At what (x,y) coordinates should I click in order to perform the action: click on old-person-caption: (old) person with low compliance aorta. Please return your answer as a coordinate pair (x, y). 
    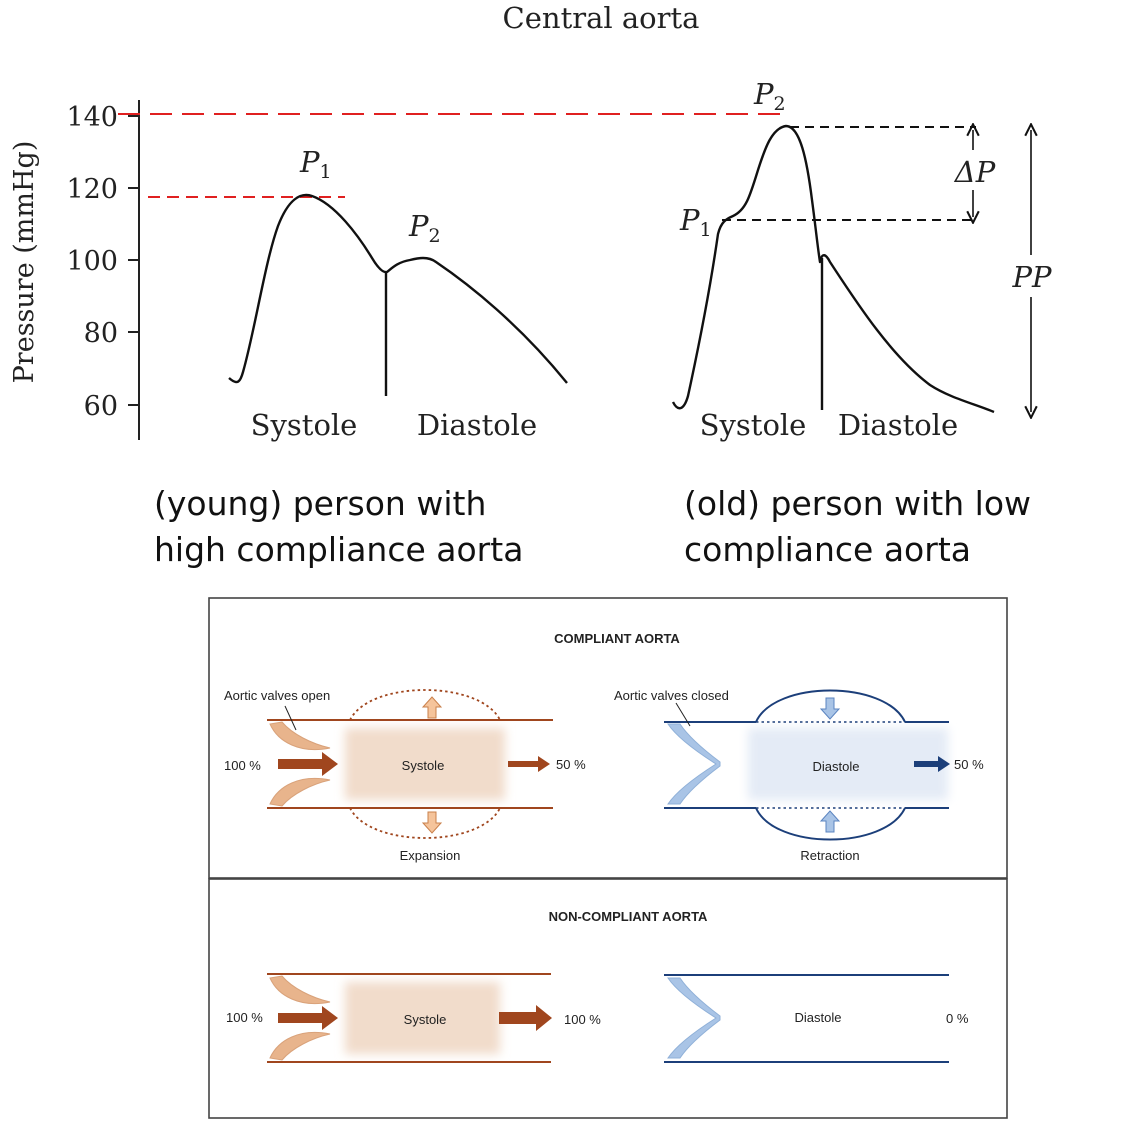
    Looking at the image, I should click on (894, 527).